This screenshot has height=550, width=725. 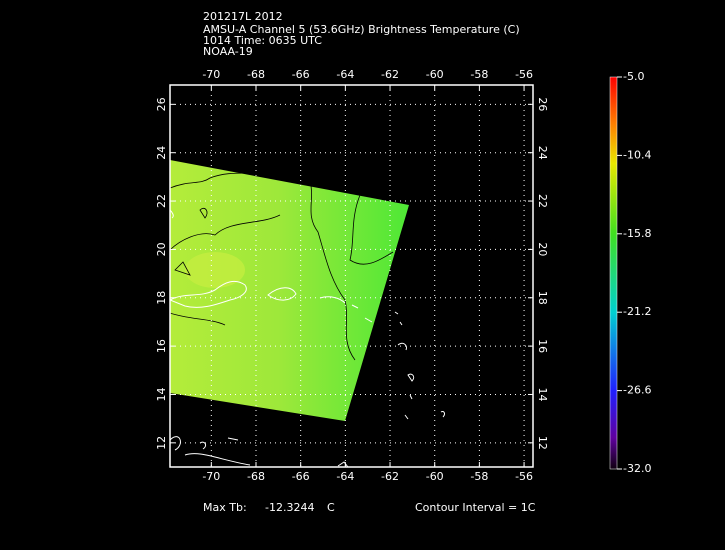 What do you see at coordinates (225, 507) in the screenshot?
I see `max-label: Max Tb:` at bounding box center [225, 507].